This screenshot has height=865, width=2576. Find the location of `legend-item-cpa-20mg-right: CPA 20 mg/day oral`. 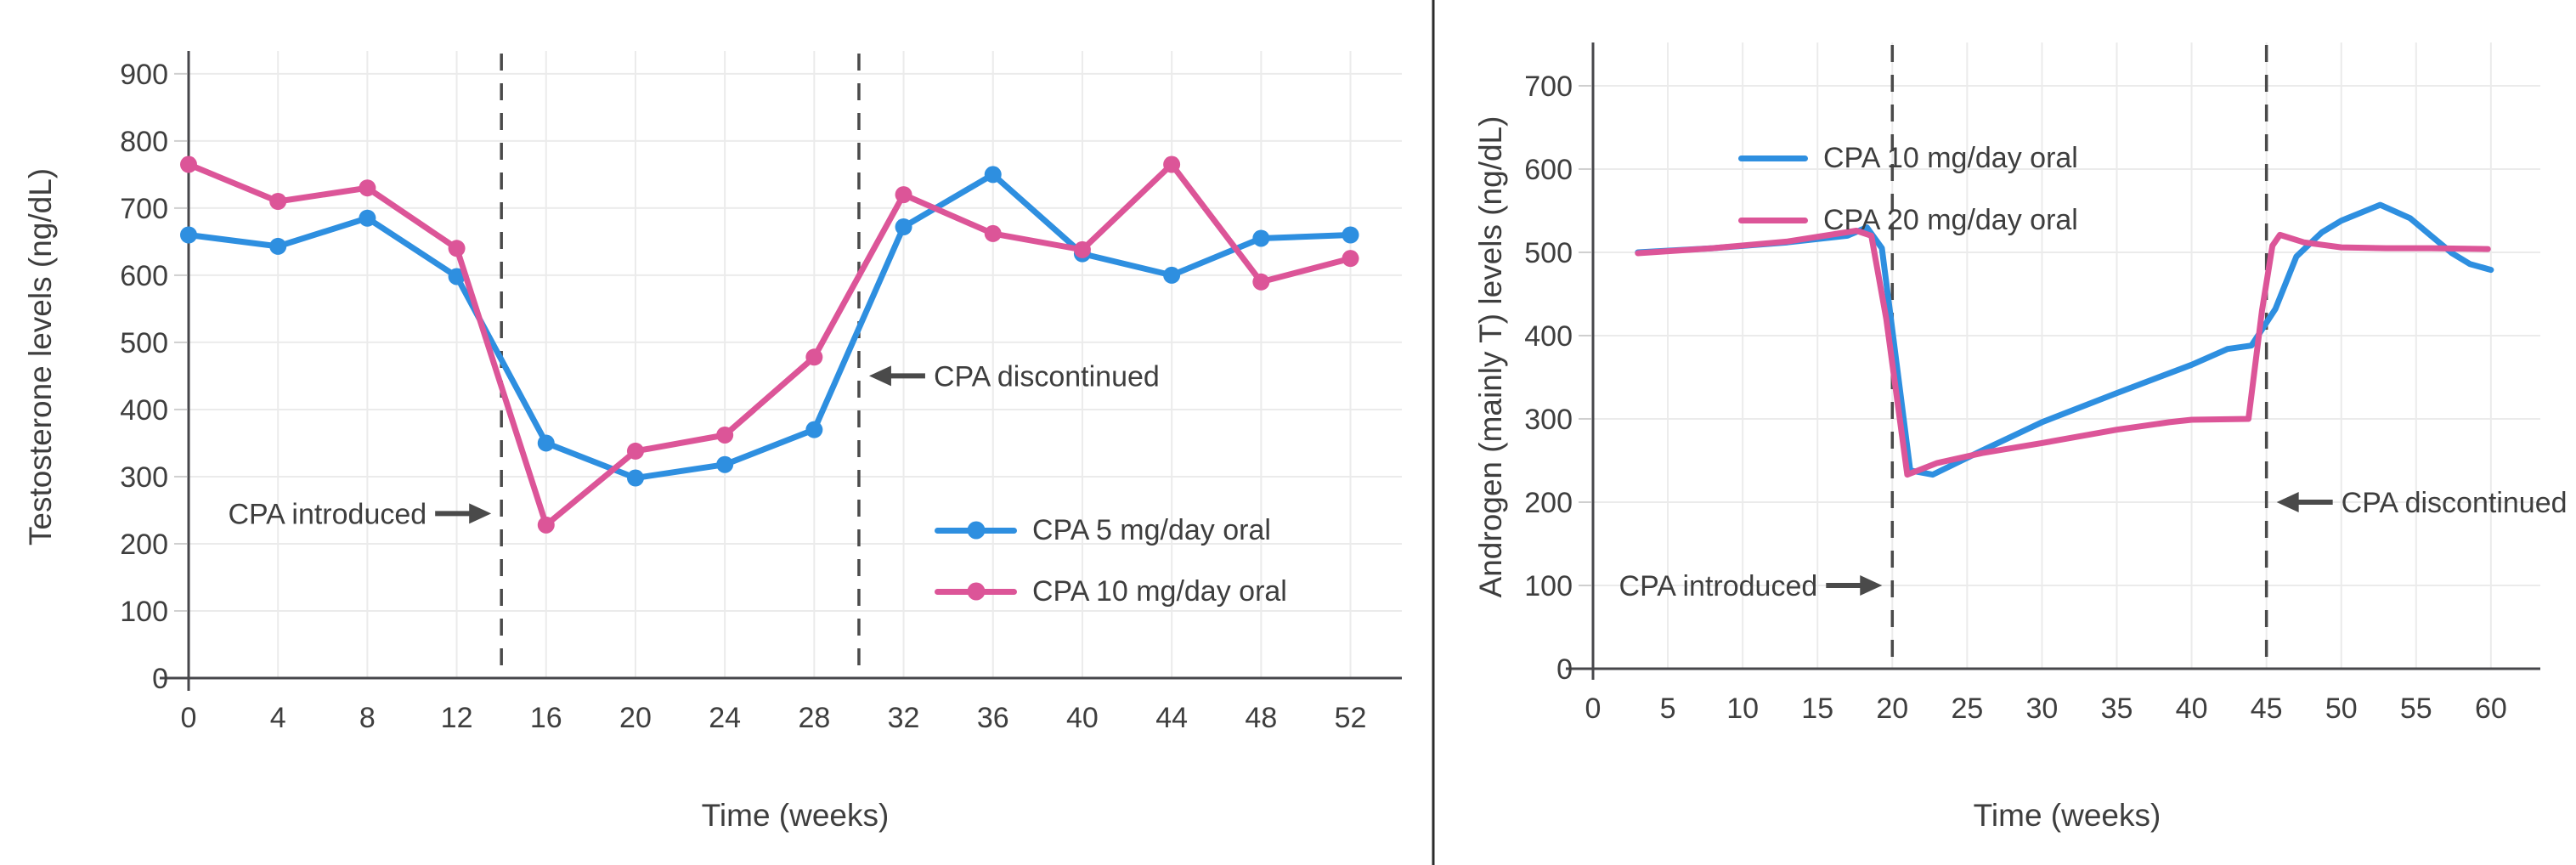

legend-item-cpa-20mg-right: CPA 20 mg/day oral is located at coordinates (1908, 220).